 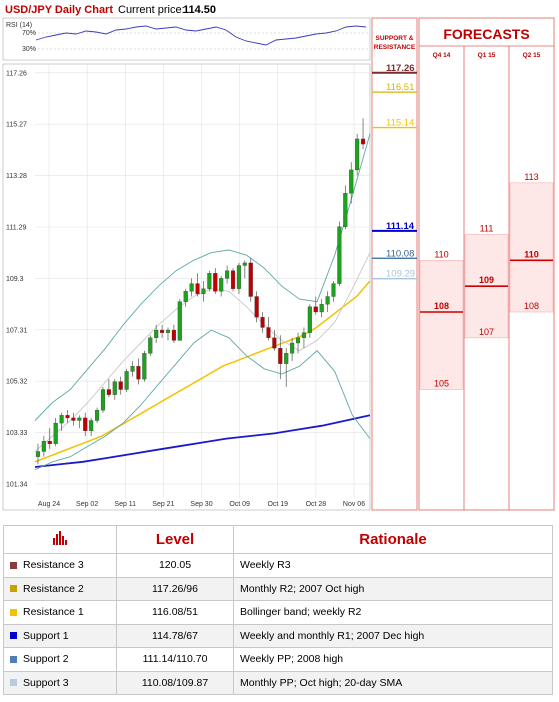 I want to click on row-rationale: Weekly R3, so click(x=393, y=565).